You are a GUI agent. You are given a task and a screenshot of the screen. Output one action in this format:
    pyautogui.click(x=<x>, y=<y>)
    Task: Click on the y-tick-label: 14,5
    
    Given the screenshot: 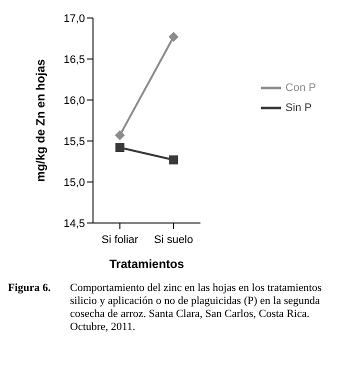 What is the action you would take?
    pyautogui.click(x=74, y=224)
    